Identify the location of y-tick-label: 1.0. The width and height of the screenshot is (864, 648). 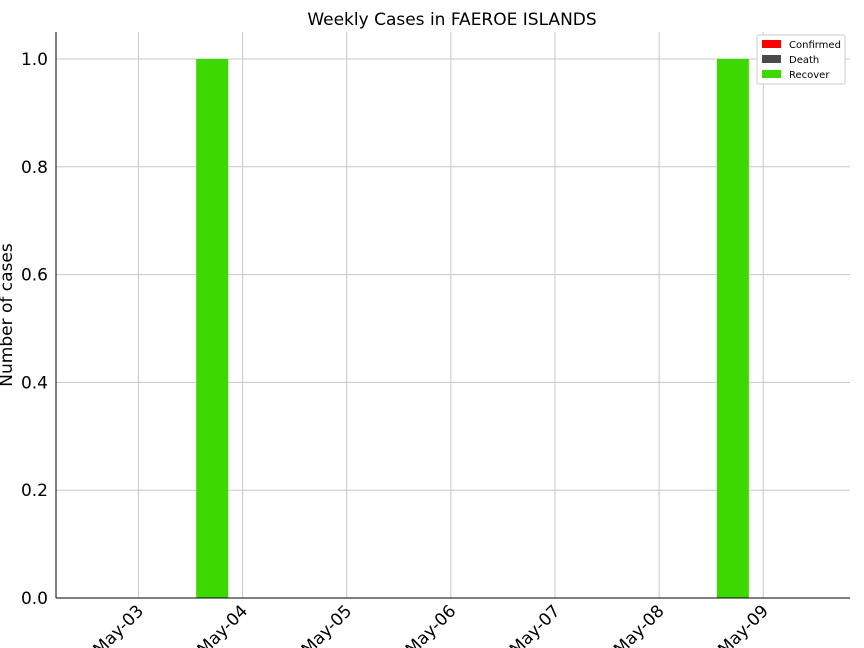
(34, 60).